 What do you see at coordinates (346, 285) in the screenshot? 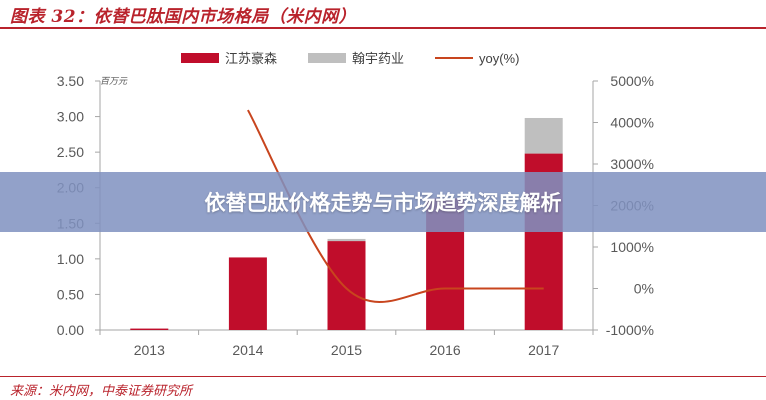
I see `bar-jiangsu-hausen-2015` at bounding box center [346, 285].